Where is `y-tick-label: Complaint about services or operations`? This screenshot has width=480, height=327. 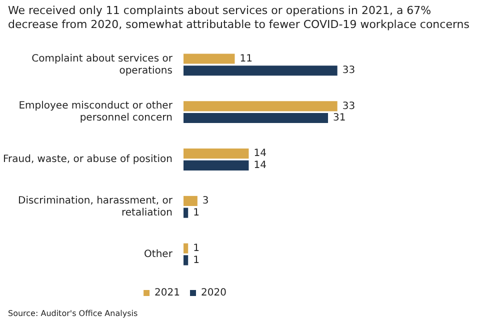 y-tick-label: Complaint about services or operations is located at coordinates (103, 64).